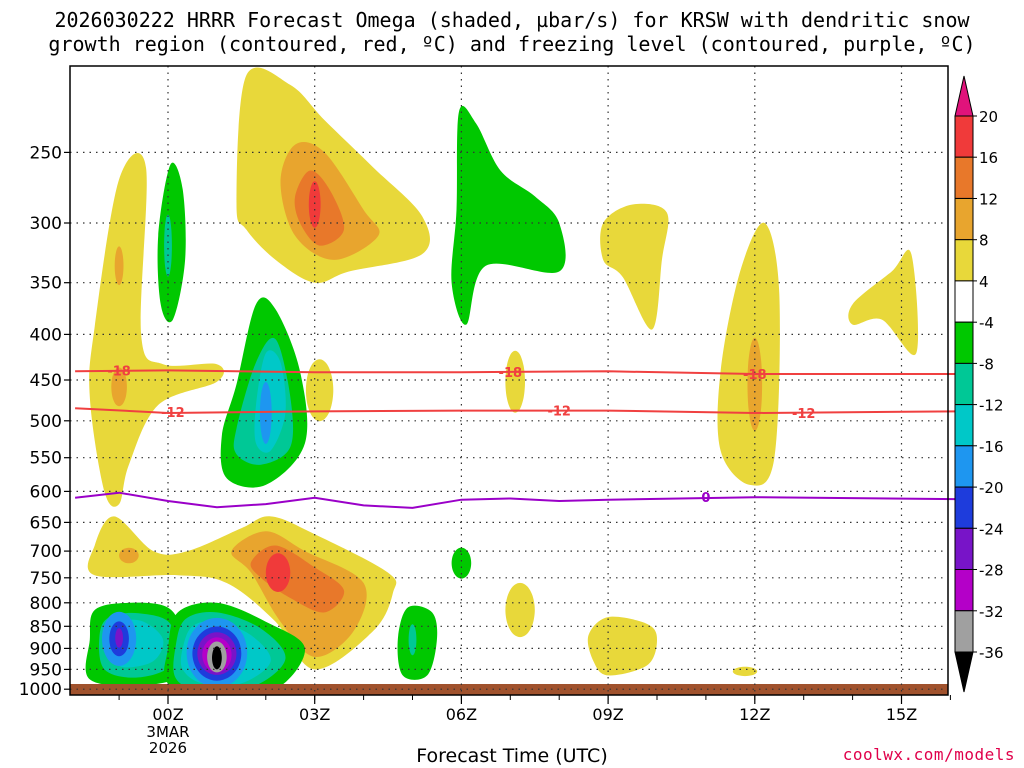 This screenshot has width=1024, height=768. I want to click on dgz-label-12-0: -12, so click(173, 413).